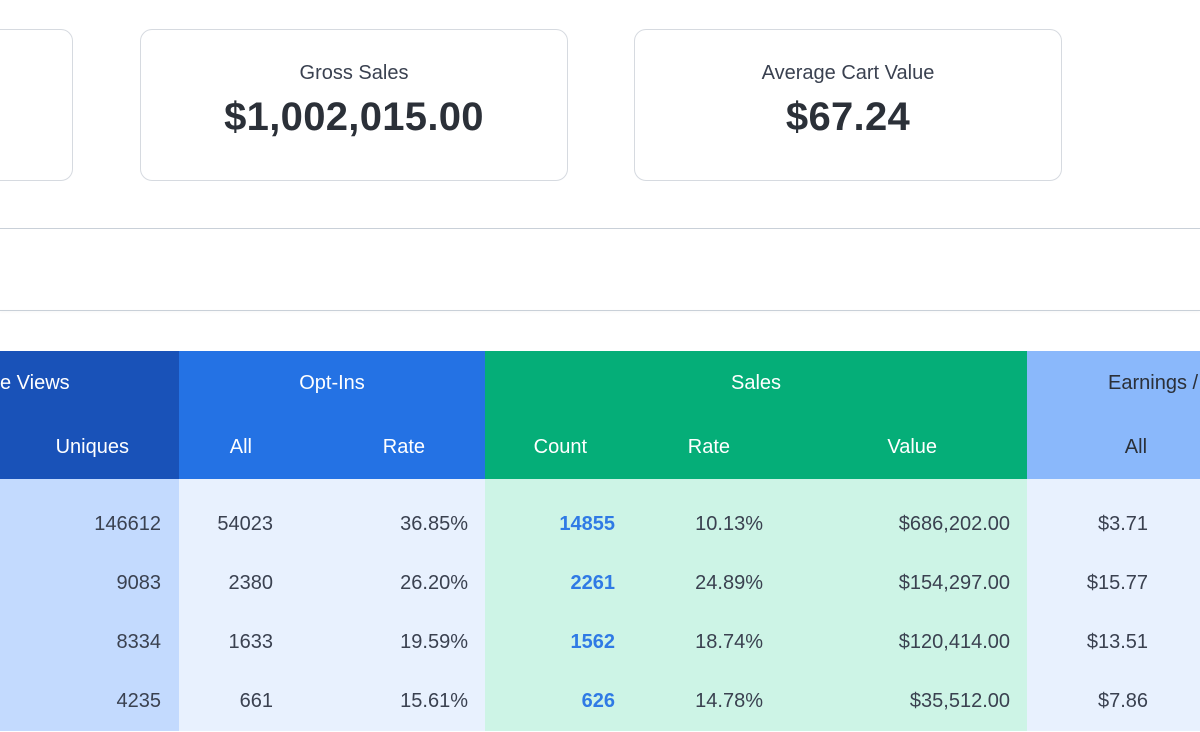 This screenshot has height=732, width=1200. I want to click on col-header-earnings-extra, so click(1187, 447).